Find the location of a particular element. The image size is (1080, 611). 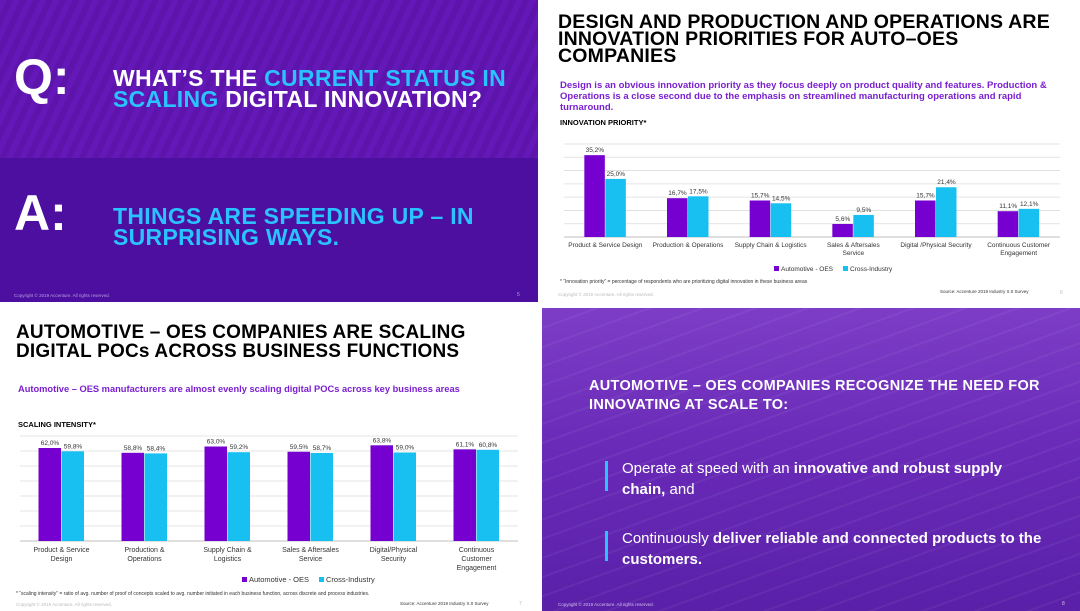

page-number: 6 is located at coordinates (1061, 293).